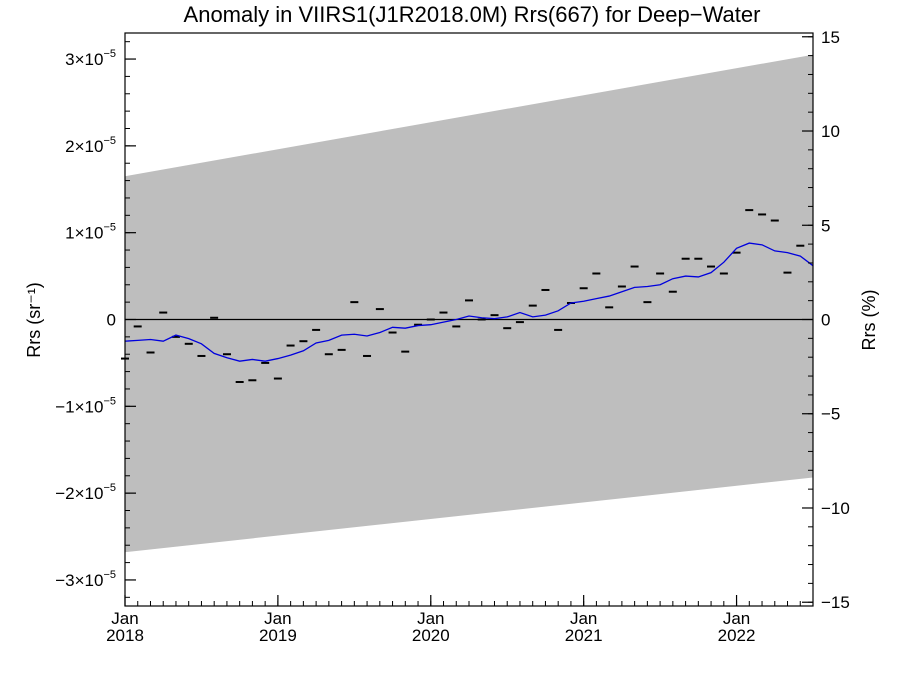 Image resolution: width=900 pixels, height=675 pixels. I want to click on left-tick-label: 1×10⁻⁵, so click(90, 232).